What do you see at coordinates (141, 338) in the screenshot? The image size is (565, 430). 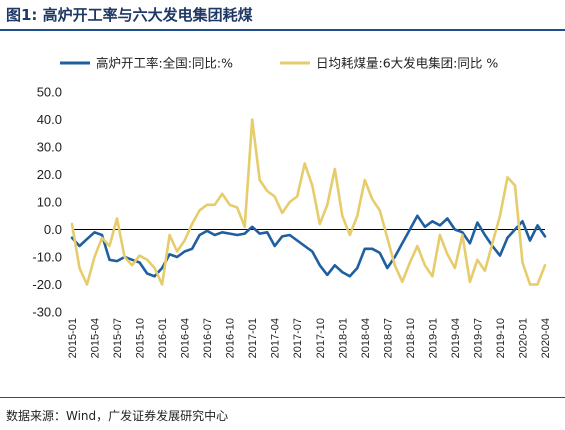 I see `x-tick-label: 2015-10` at bounding box center [141, 338].